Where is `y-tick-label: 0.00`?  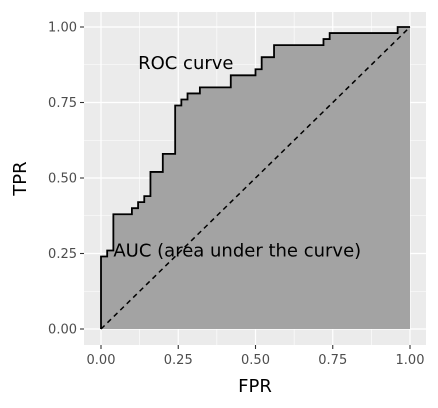
y-tick-label: 0.00 is located at coordinates (62, 330).